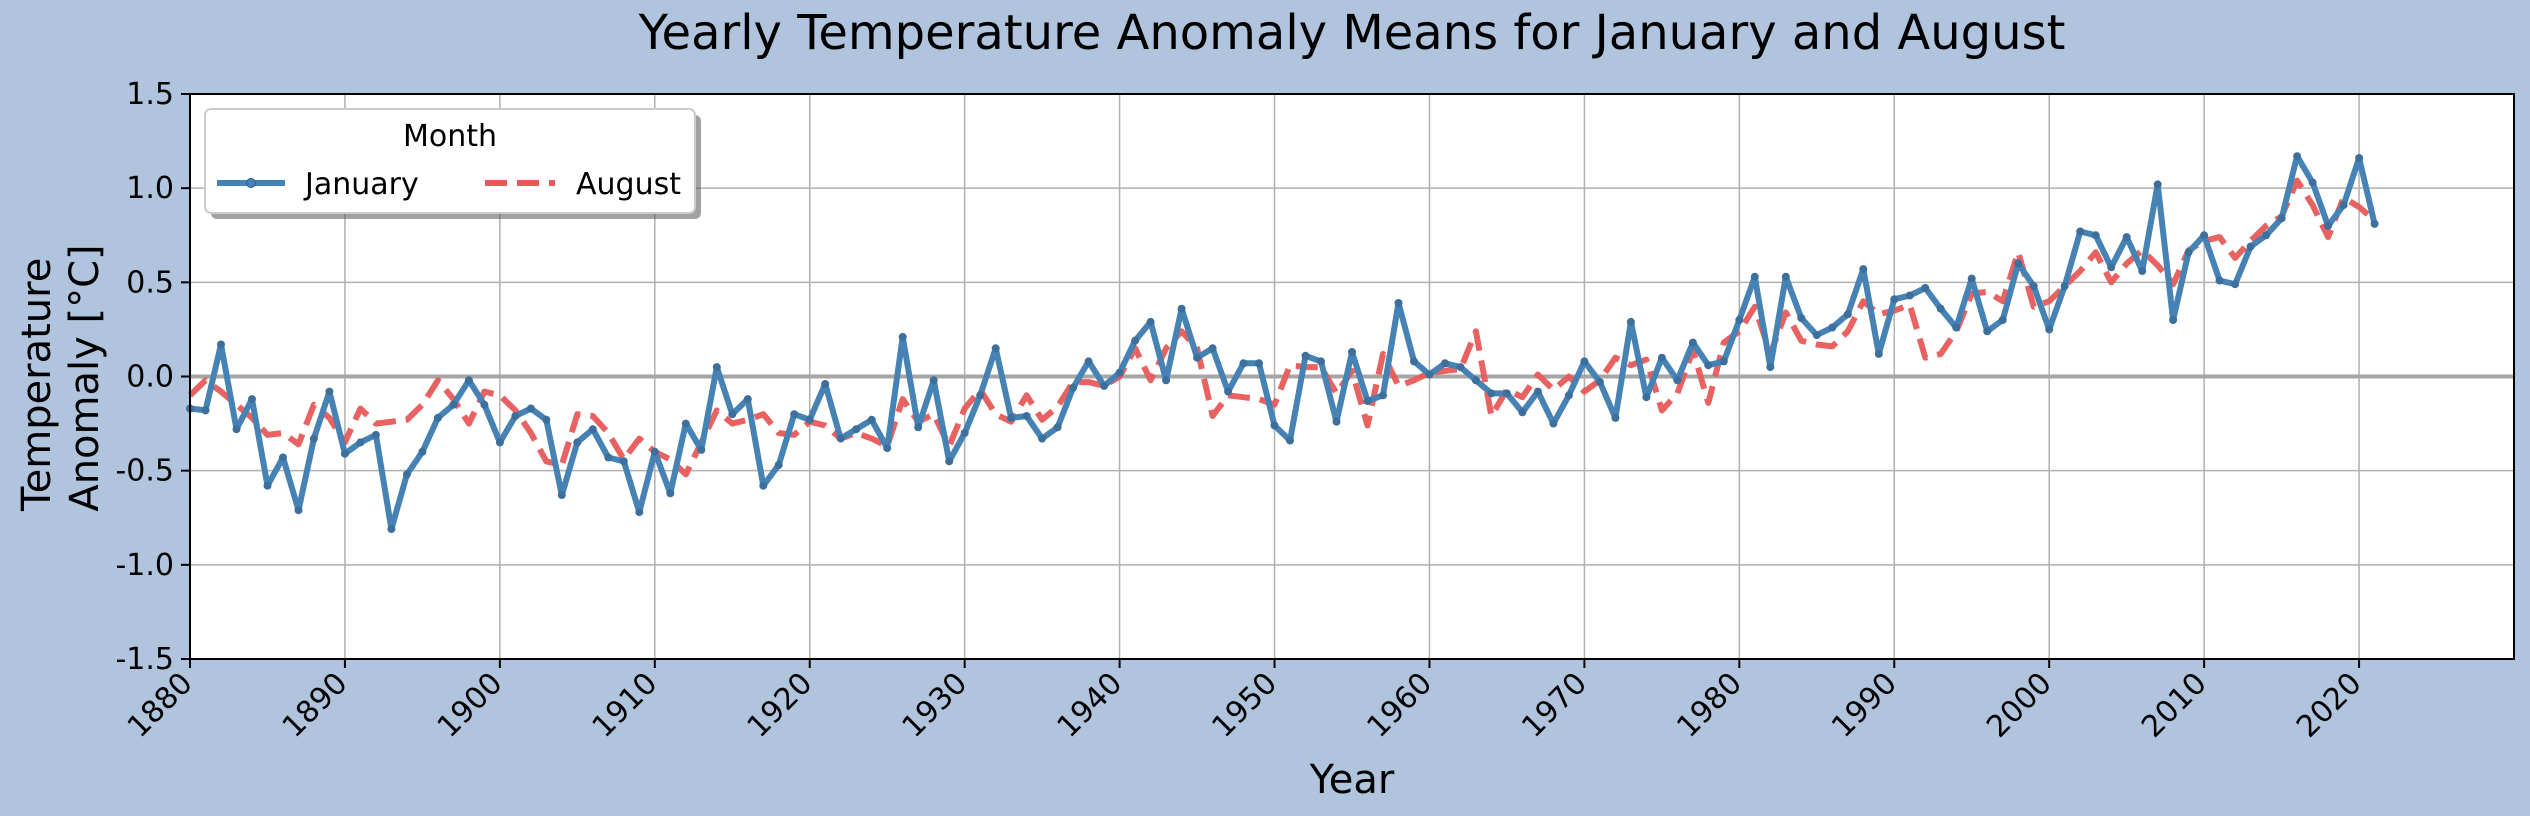  I want to click on y-tick-label: 1.5, so click(150, 94).